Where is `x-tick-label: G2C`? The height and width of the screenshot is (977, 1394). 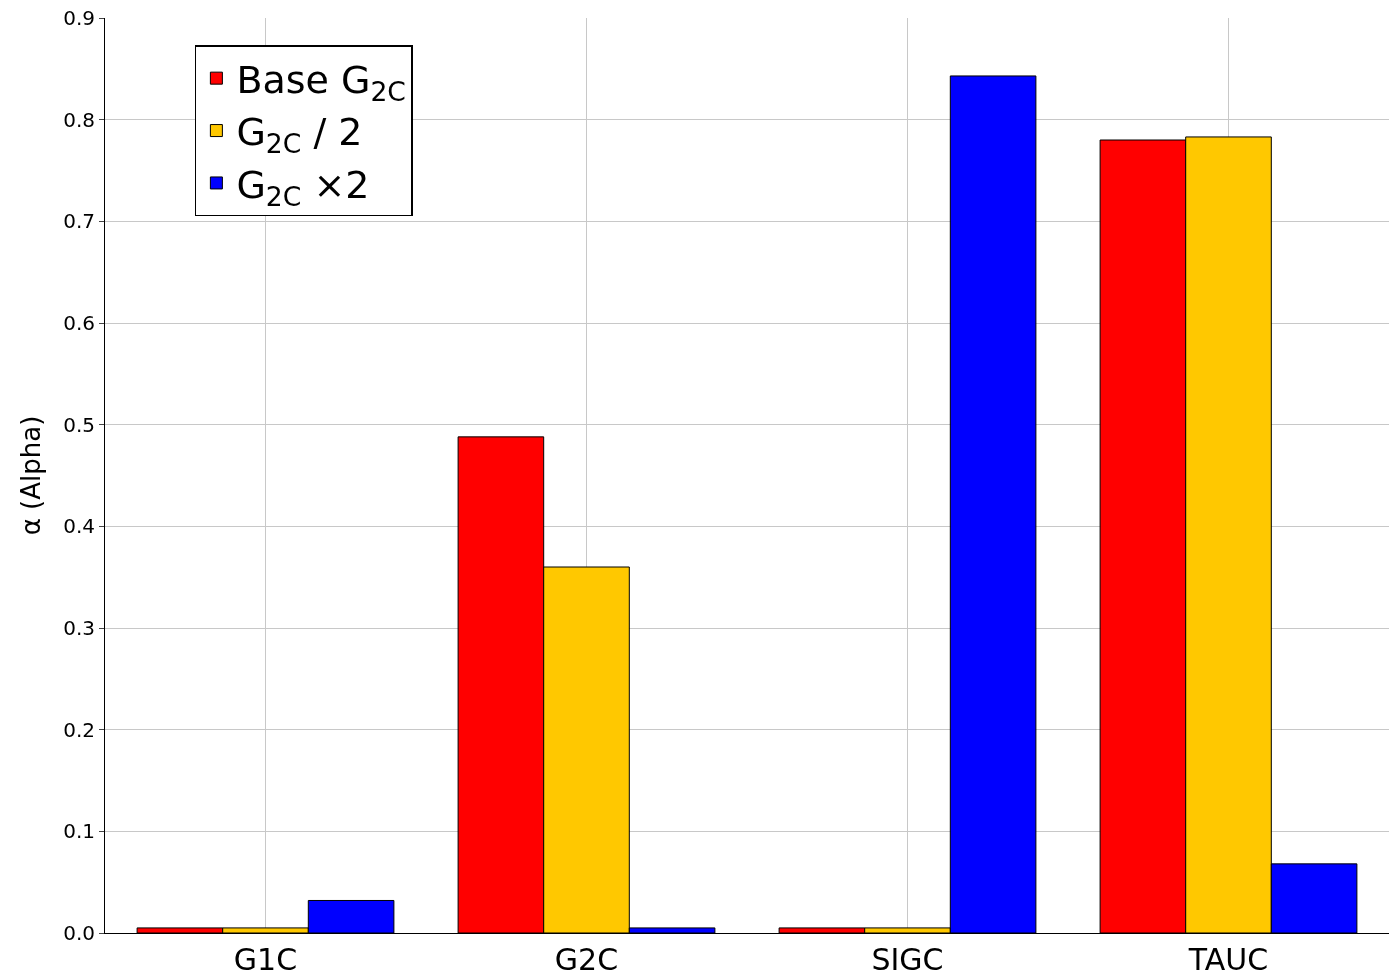
x-tick-label: G2C is located at coordinates (586, 959).